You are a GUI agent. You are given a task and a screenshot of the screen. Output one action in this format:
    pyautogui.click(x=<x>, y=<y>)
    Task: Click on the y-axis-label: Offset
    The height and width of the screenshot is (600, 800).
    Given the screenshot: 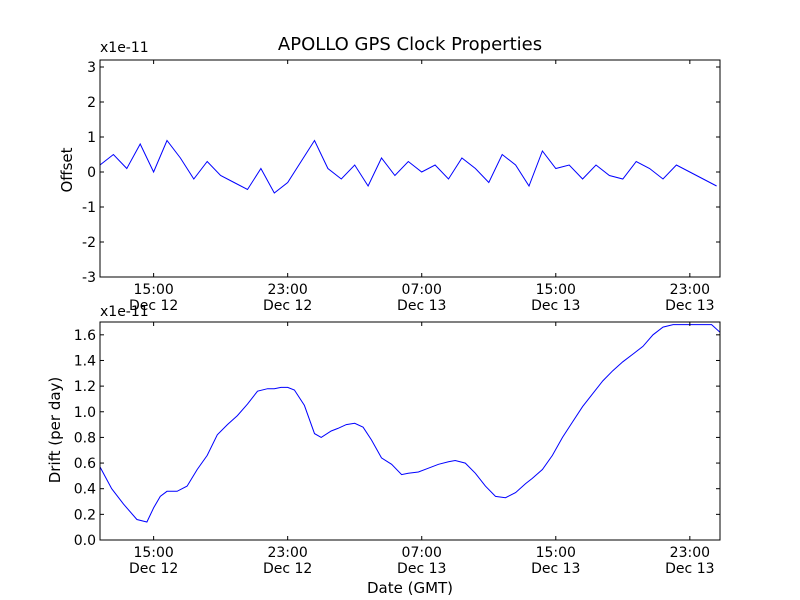 What is the action you would take?
    pyautogui.click(x=67, y=169)
    